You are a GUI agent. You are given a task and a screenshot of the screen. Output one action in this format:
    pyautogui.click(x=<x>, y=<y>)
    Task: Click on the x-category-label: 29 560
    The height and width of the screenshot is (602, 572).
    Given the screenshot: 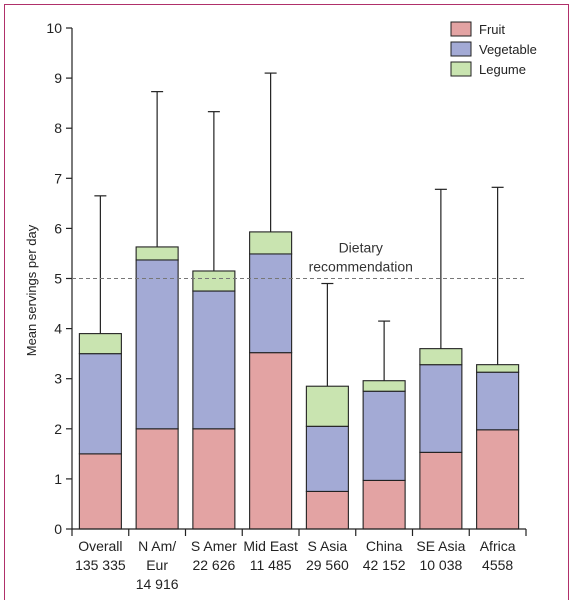 What is the action you would take?
    pyautogui.click(x=327, y=565)
    